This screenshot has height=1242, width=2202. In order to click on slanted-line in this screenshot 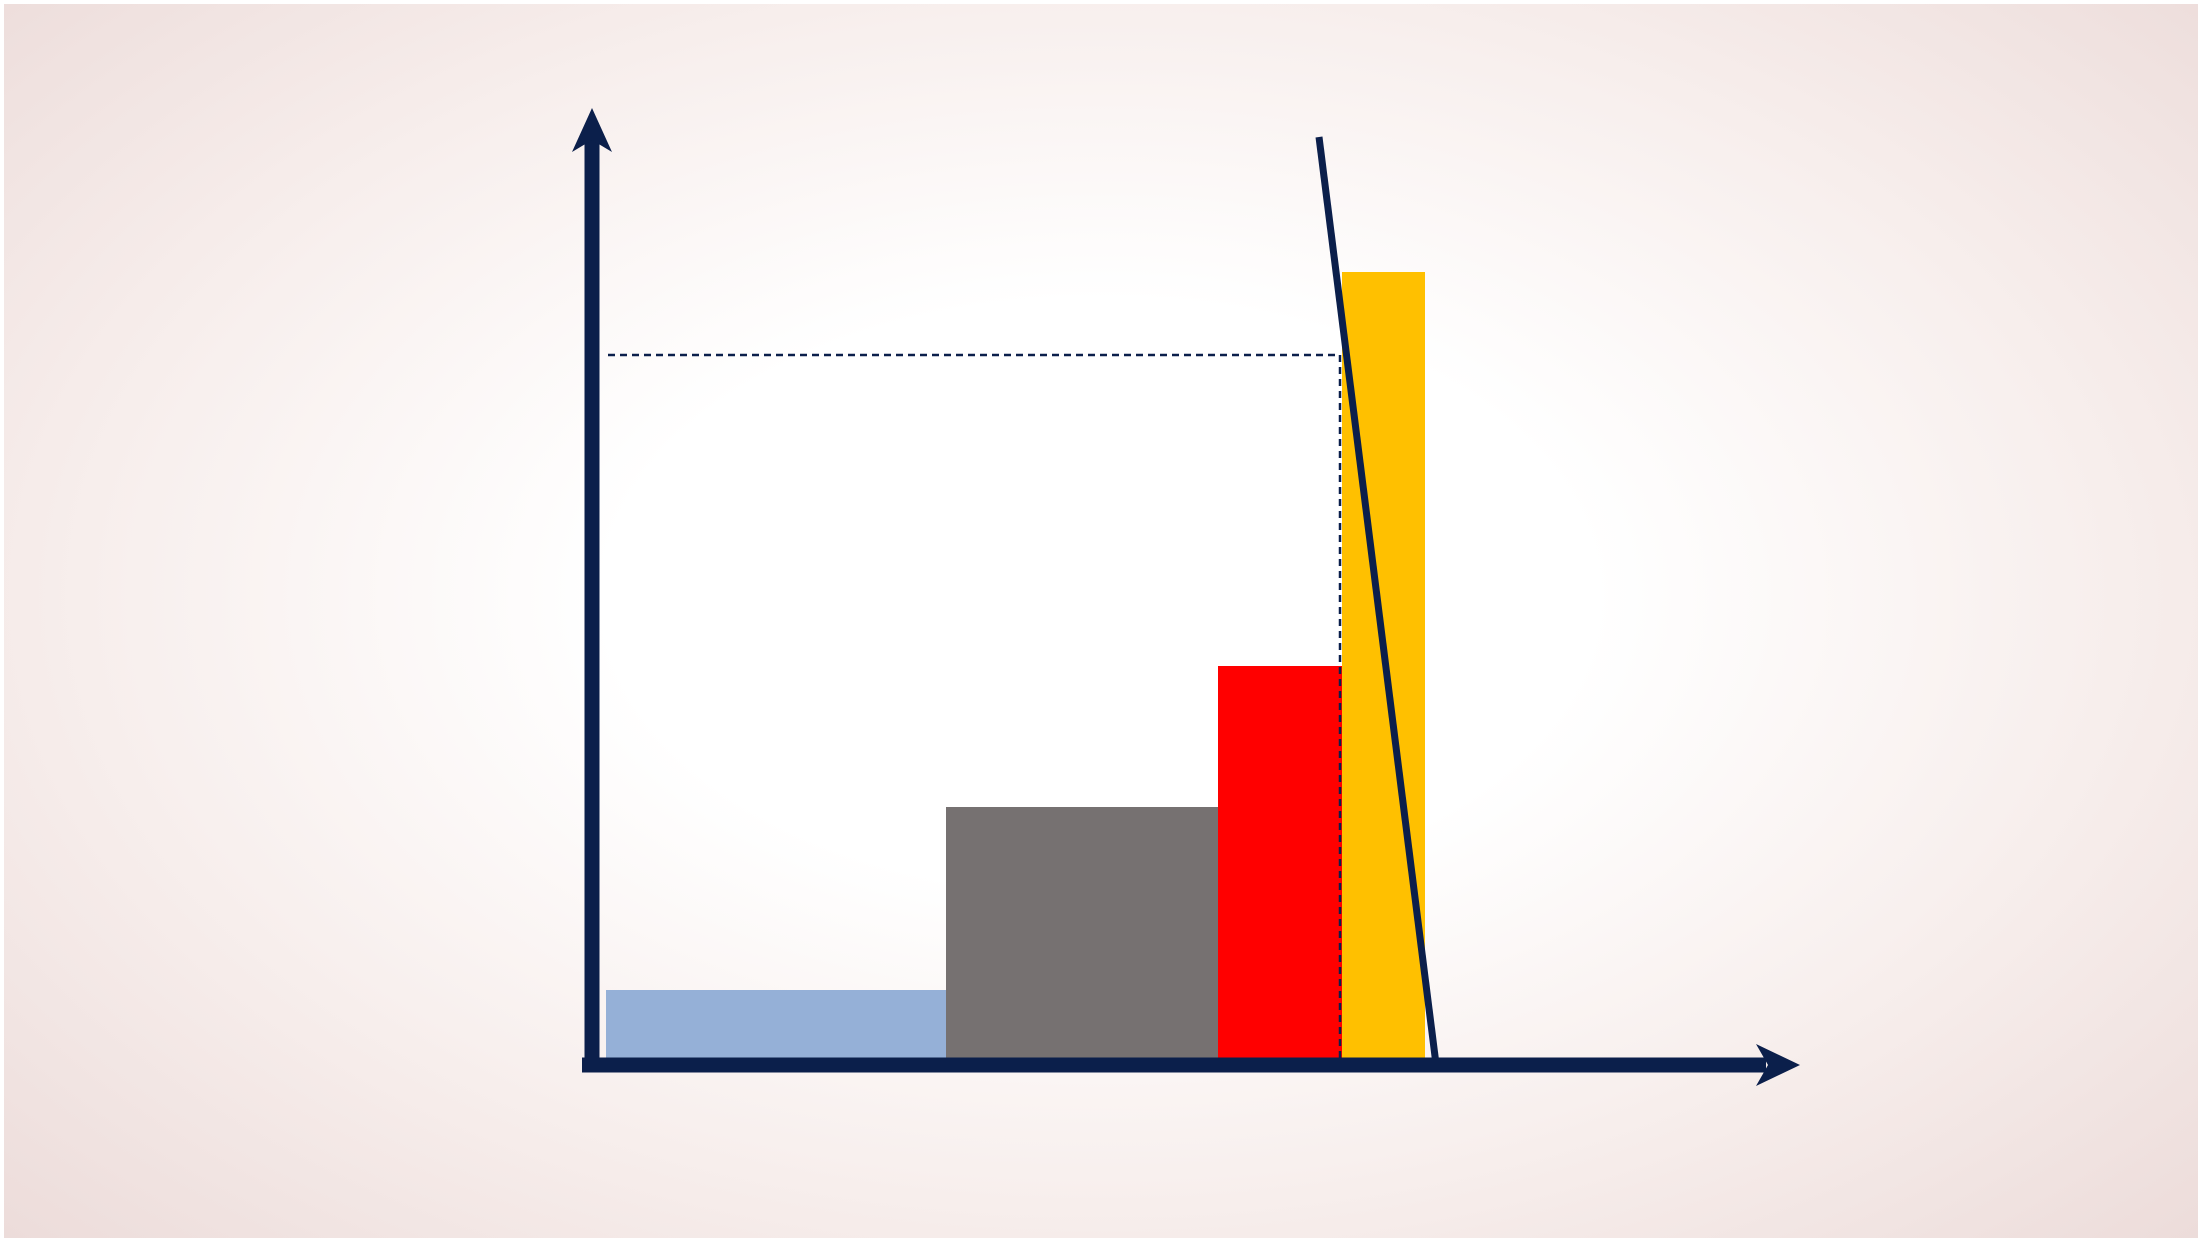, I will do `click(1377, 600)`.